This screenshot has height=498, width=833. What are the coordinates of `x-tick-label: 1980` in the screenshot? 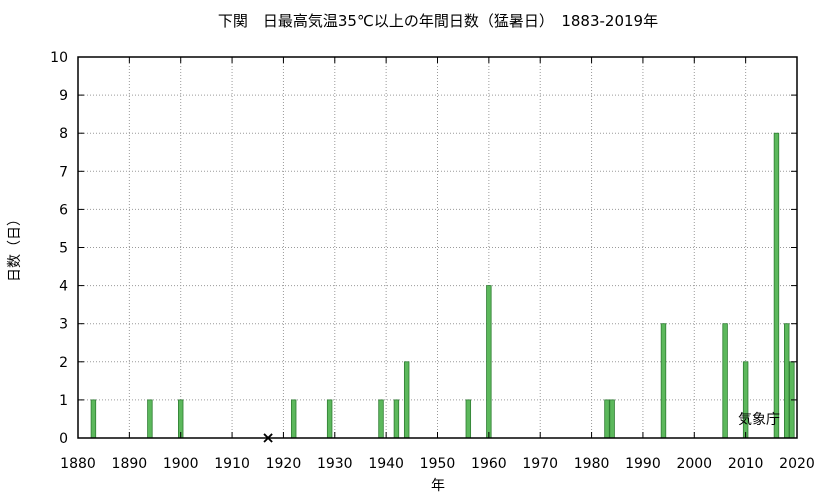 It's located at (592, 464).